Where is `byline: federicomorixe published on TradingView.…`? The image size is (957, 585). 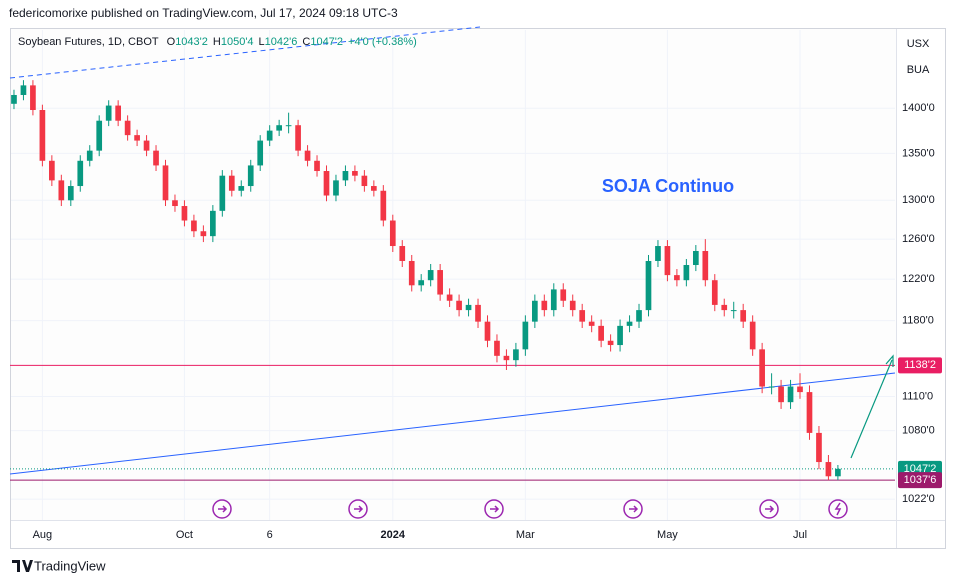
byline: federicomorixe published on TradingView.… is located at coordinates (203, 13).